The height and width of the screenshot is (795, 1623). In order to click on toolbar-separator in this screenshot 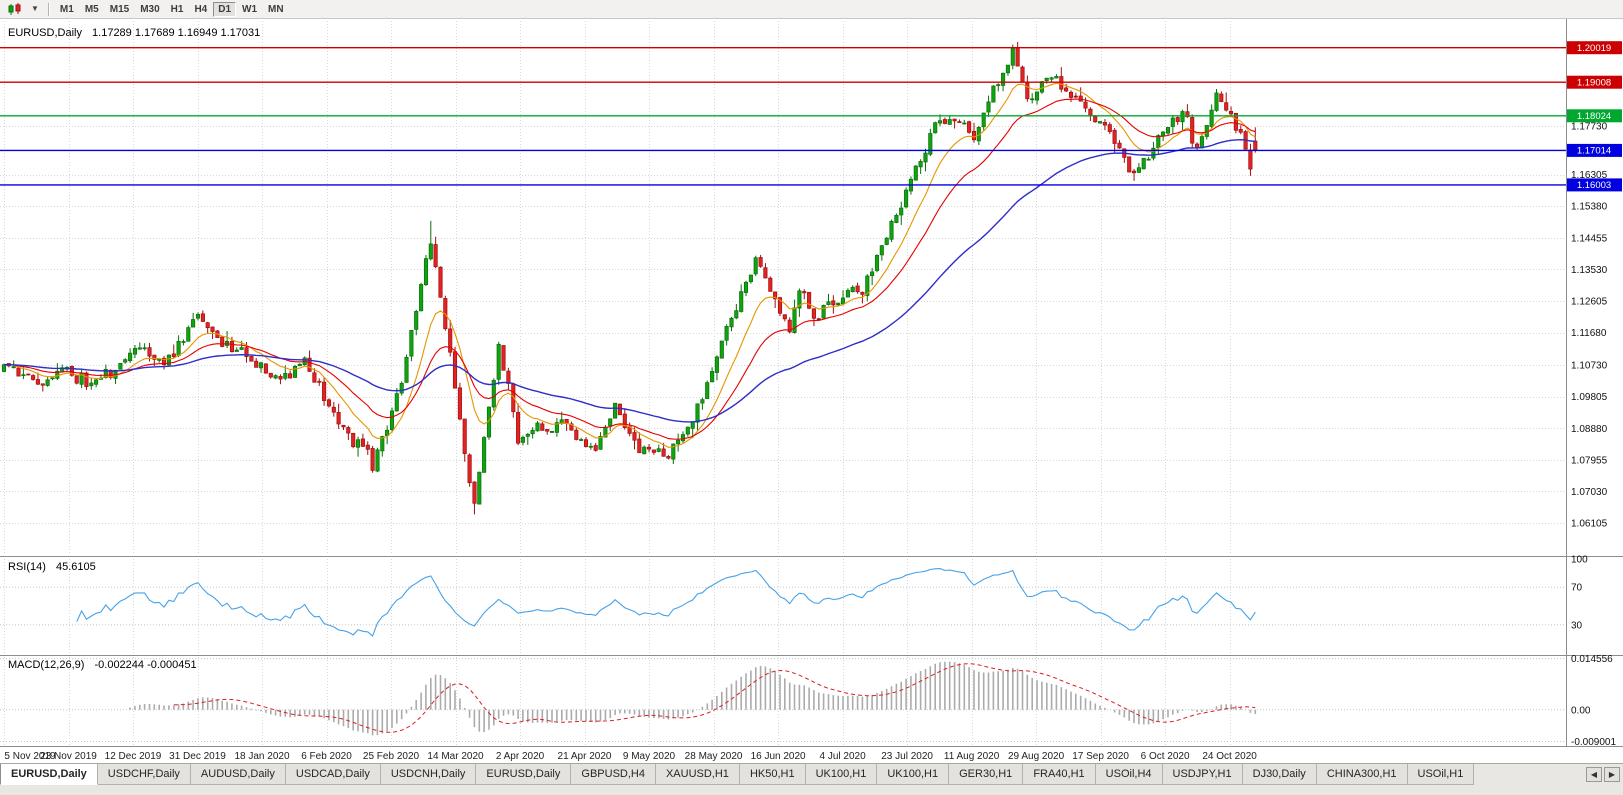, I will do `click(48, 9)`.